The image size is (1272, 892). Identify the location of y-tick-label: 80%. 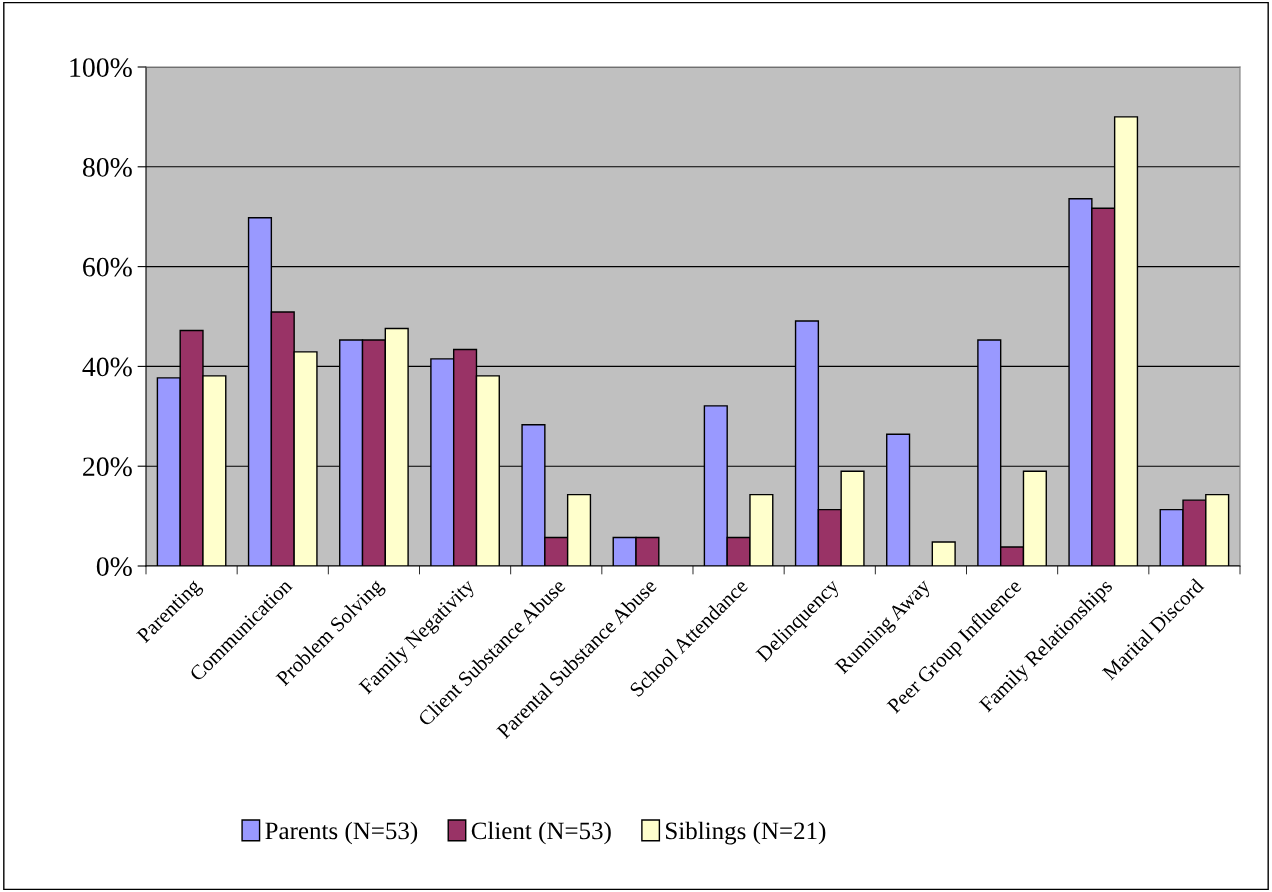
(107, 167).